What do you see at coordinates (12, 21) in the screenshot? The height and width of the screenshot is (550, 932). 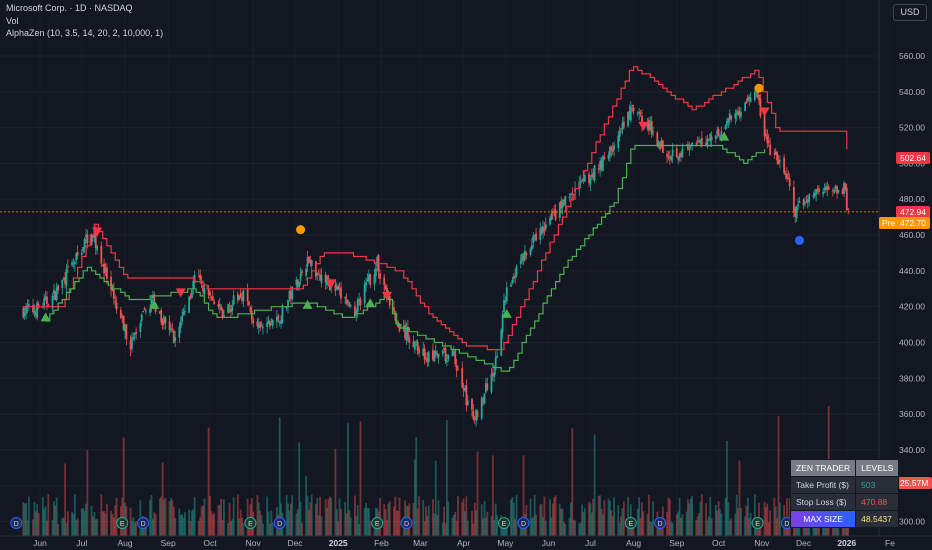 I see `volume-legend: Vol` at bounding box center [12, 21].